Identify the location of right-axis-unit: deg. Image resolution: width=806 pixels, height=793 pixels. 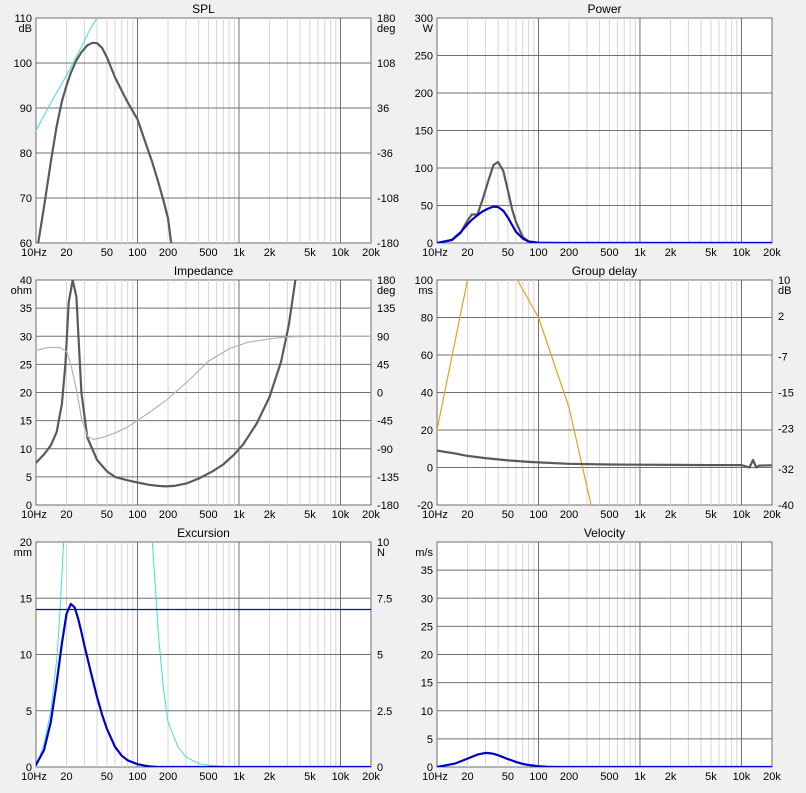
(386, 29).